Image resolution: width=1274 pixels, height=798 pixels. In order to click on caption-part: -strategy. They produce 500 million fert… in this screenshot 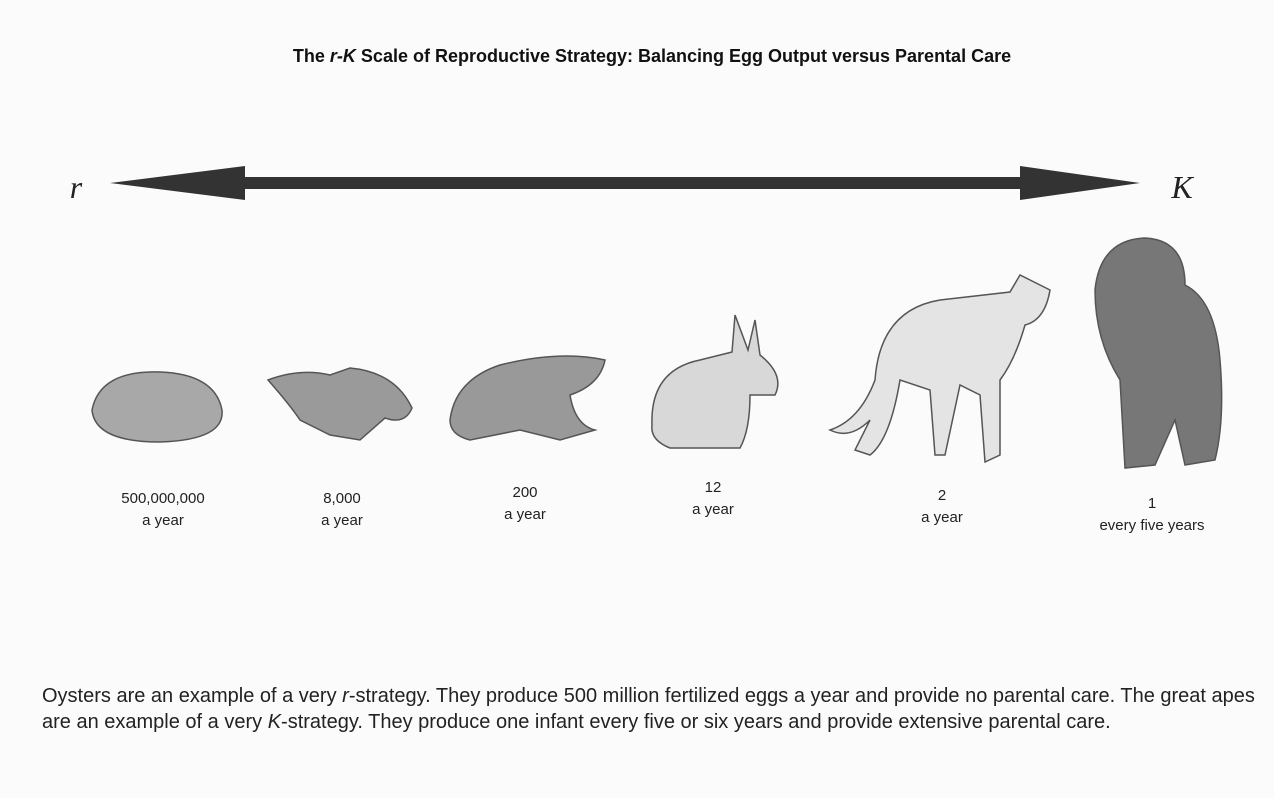, I will do `click(648, 709)`.